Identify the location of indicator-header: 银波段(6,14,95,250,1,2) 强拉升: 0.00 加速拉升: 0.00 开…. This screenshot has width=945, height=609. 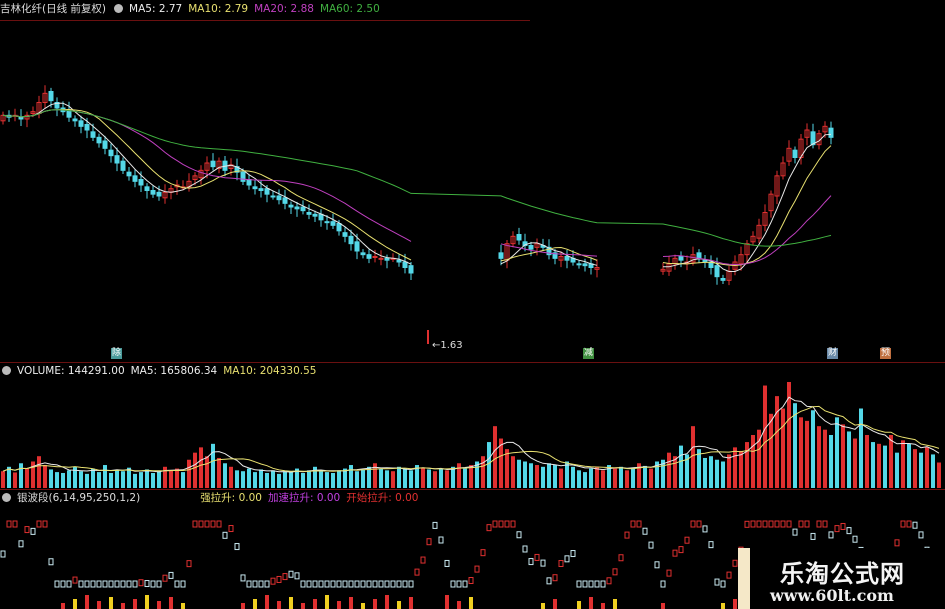
(212, 498).